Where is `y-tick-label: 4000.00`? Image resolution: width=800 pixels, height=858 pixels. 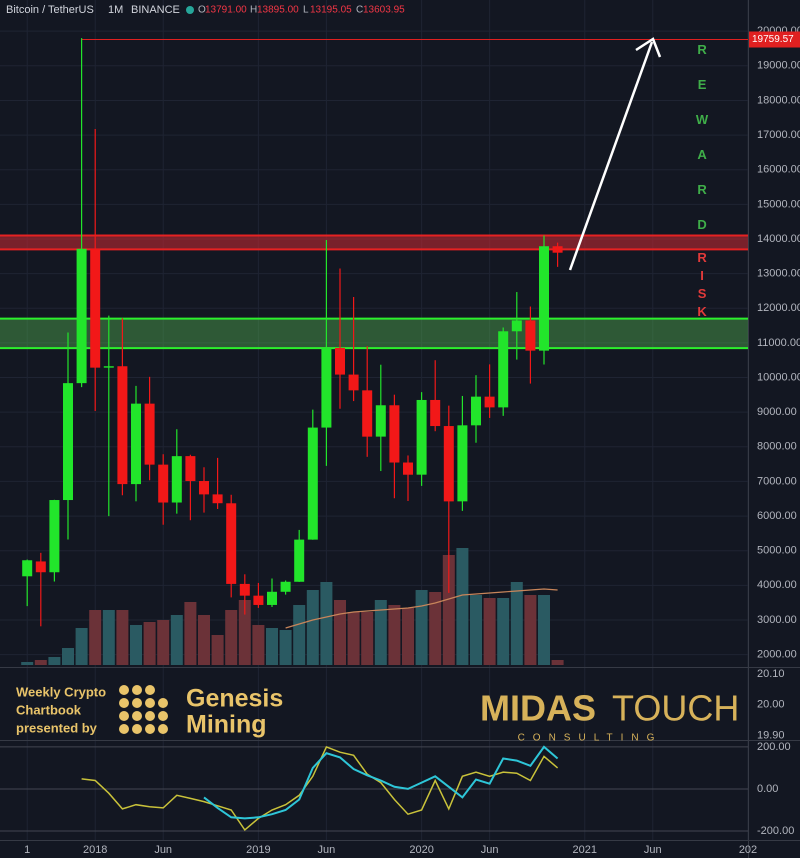 y-tick-label: 4000.00 is located at coordinates (777, 585).